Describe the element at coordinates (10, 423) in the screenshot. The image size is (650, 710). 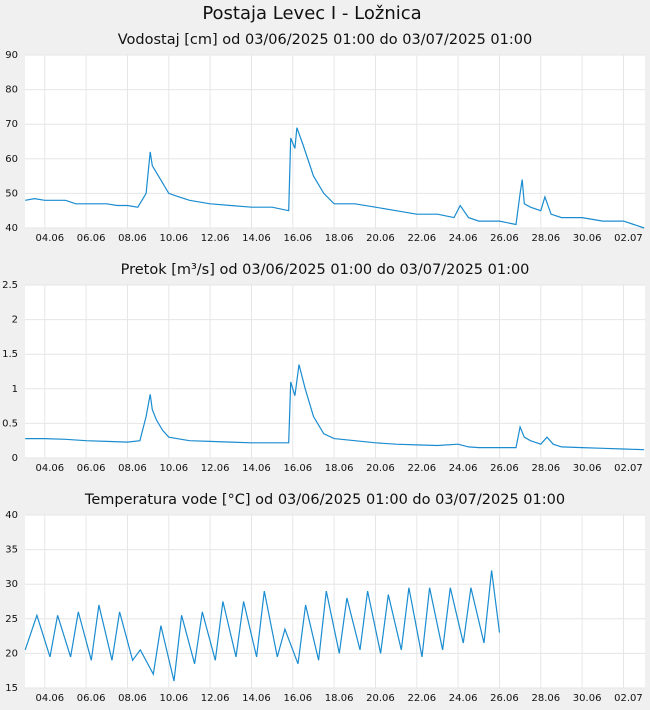
I see `y-tick-label: 0.5` at that location.